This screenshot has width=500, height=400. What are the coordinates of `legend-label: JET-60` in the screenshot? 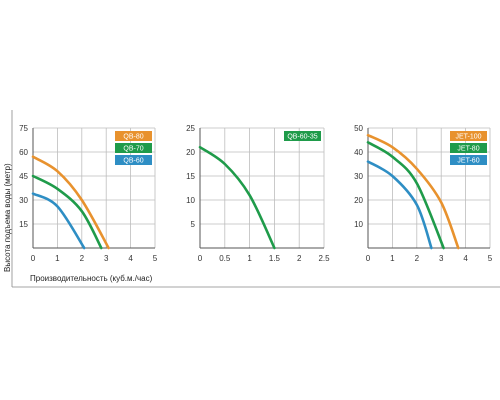 It's located at (468, 160).